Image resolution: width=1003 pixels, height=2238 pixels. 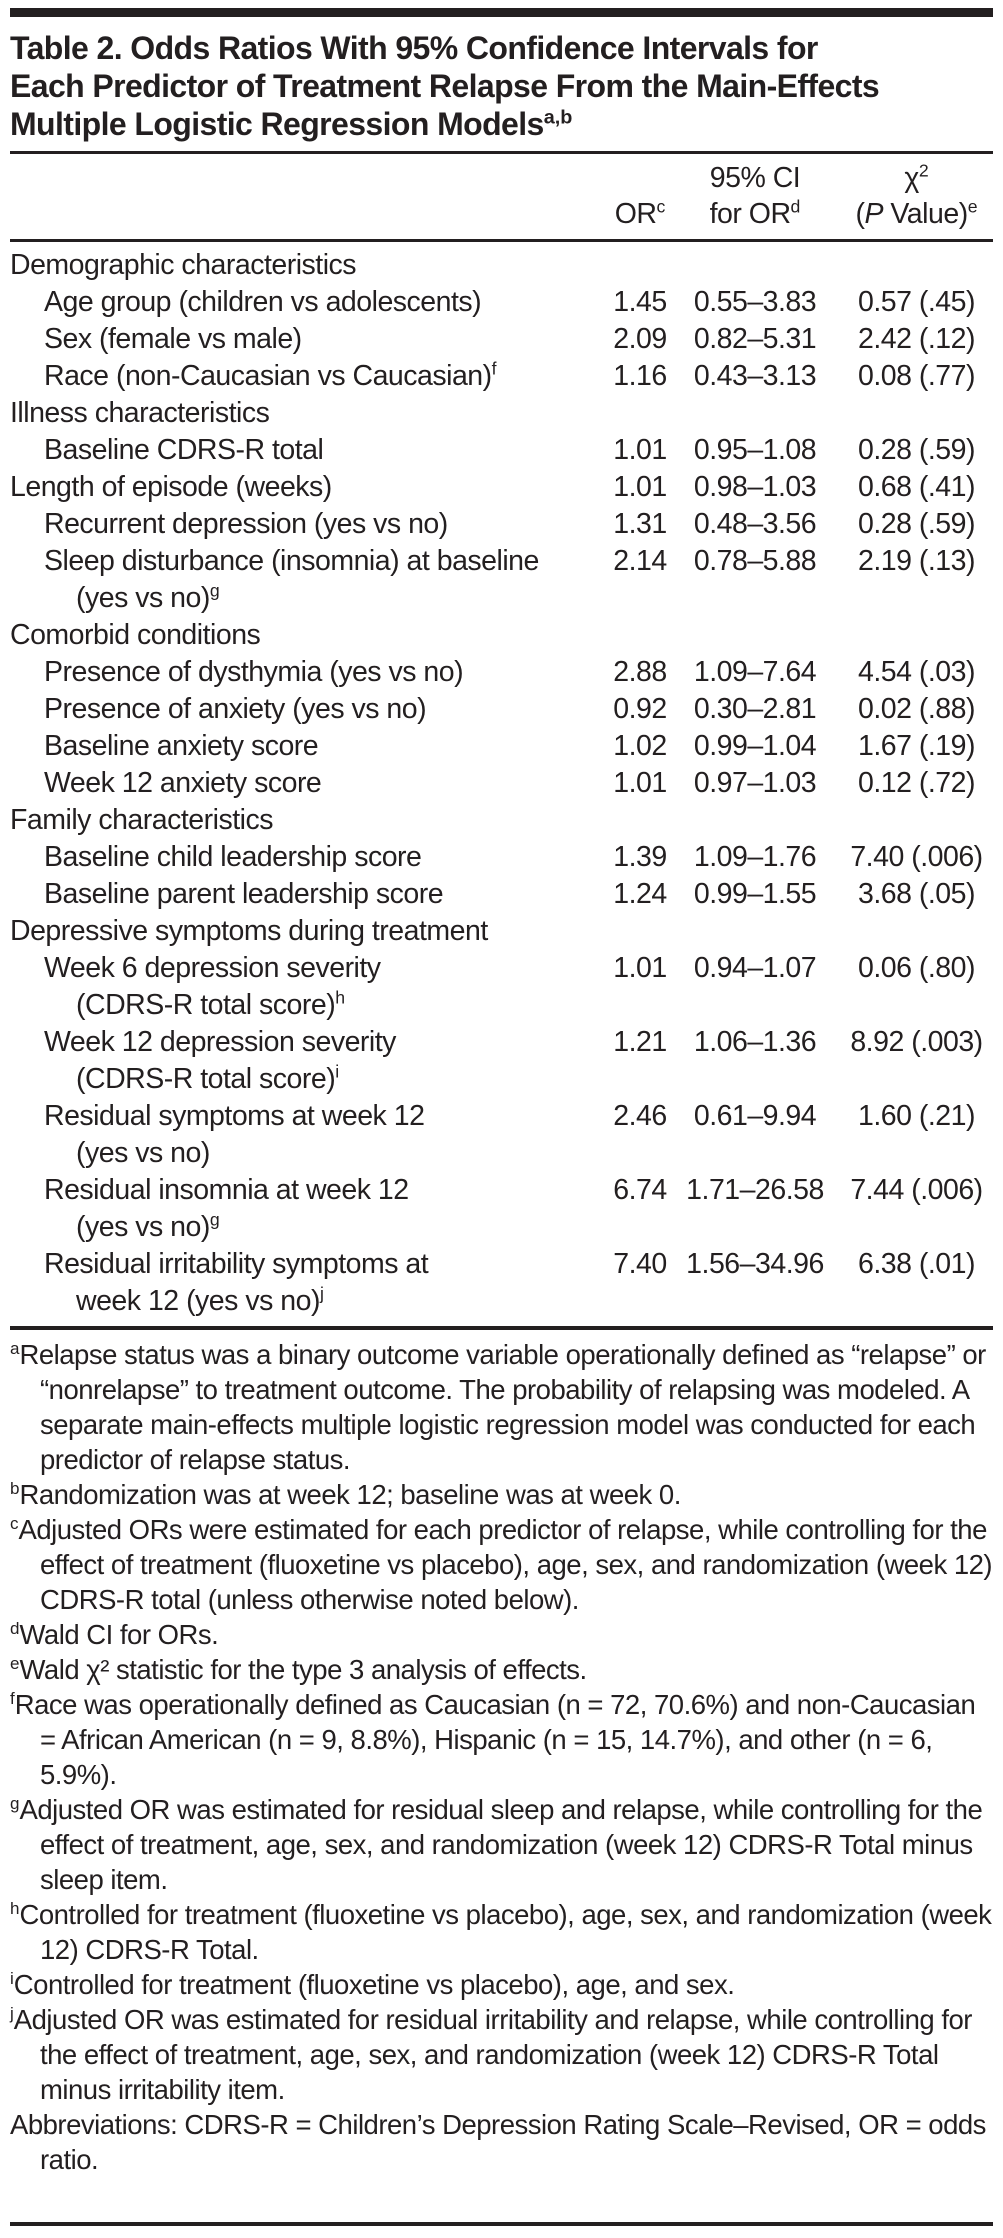 I want to click on or-value: 1.02, so click(x=640, y=746).